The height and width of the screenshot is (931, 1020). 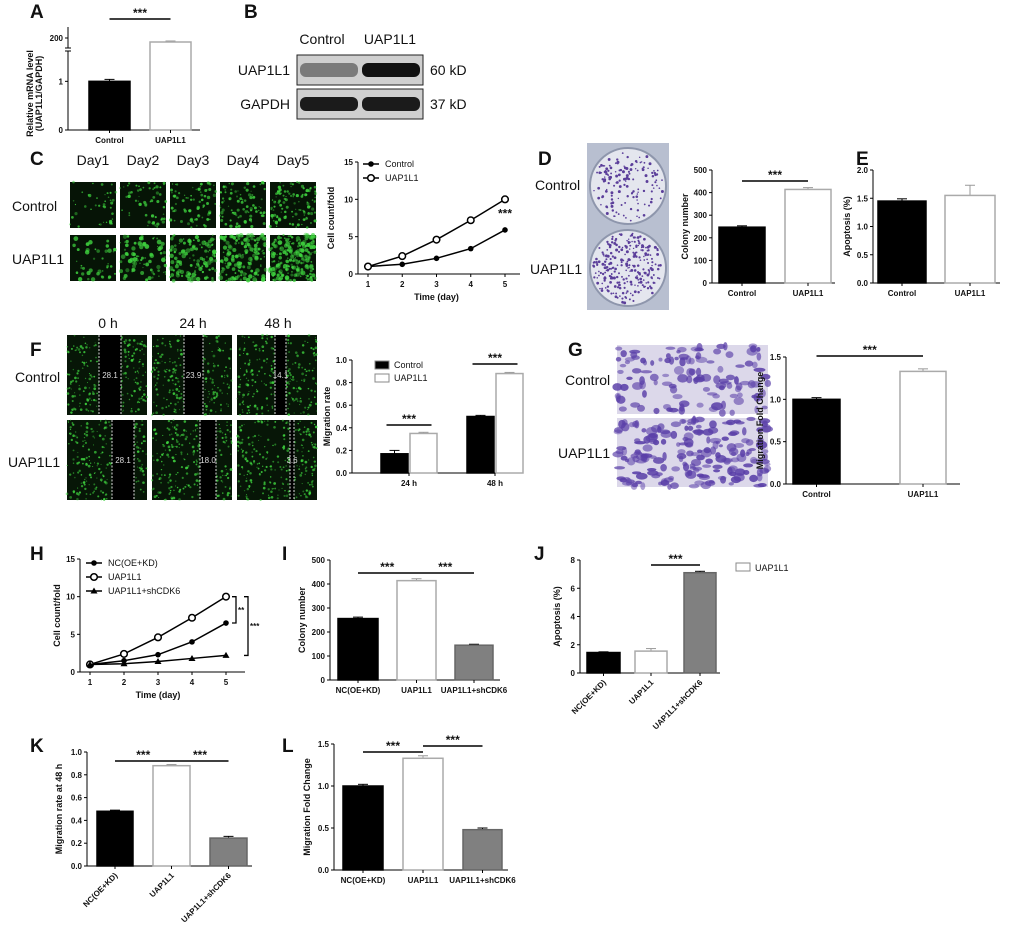 What do you see at coordinates (573, 617) in the screenshot?
I see `y-tick-label: 4` at bounding box center [573, 617].